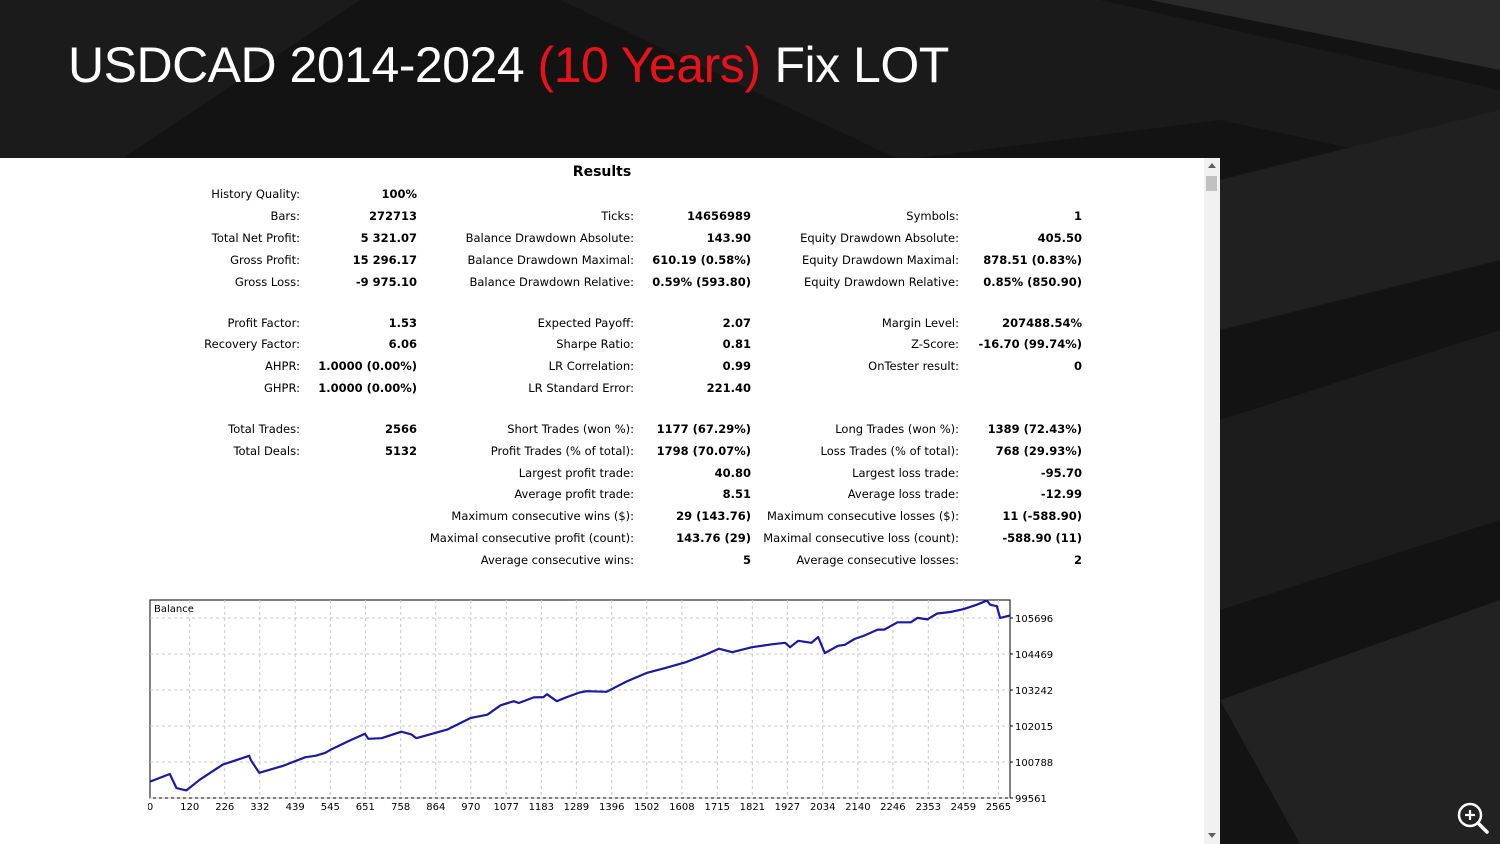  I want to click on col3-stat-label: OnTester result:, so click(913, 366).